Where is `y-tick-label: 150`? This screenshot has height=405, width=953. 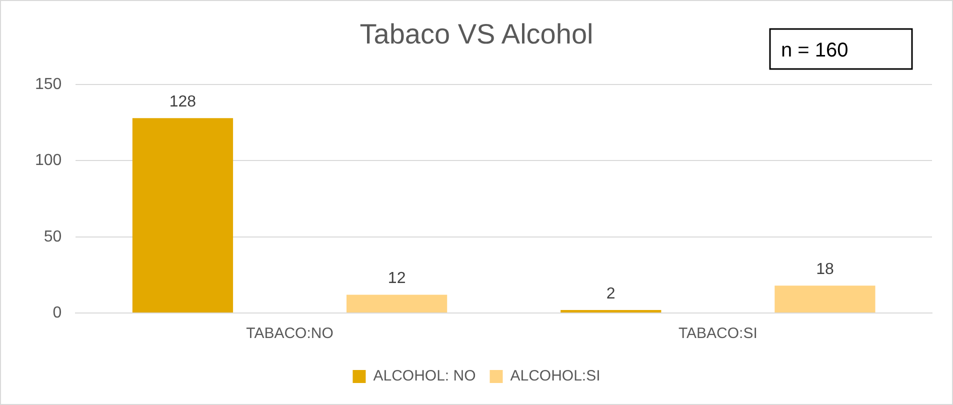 y-tick-label: 150 is located at coordinates (48, 85).